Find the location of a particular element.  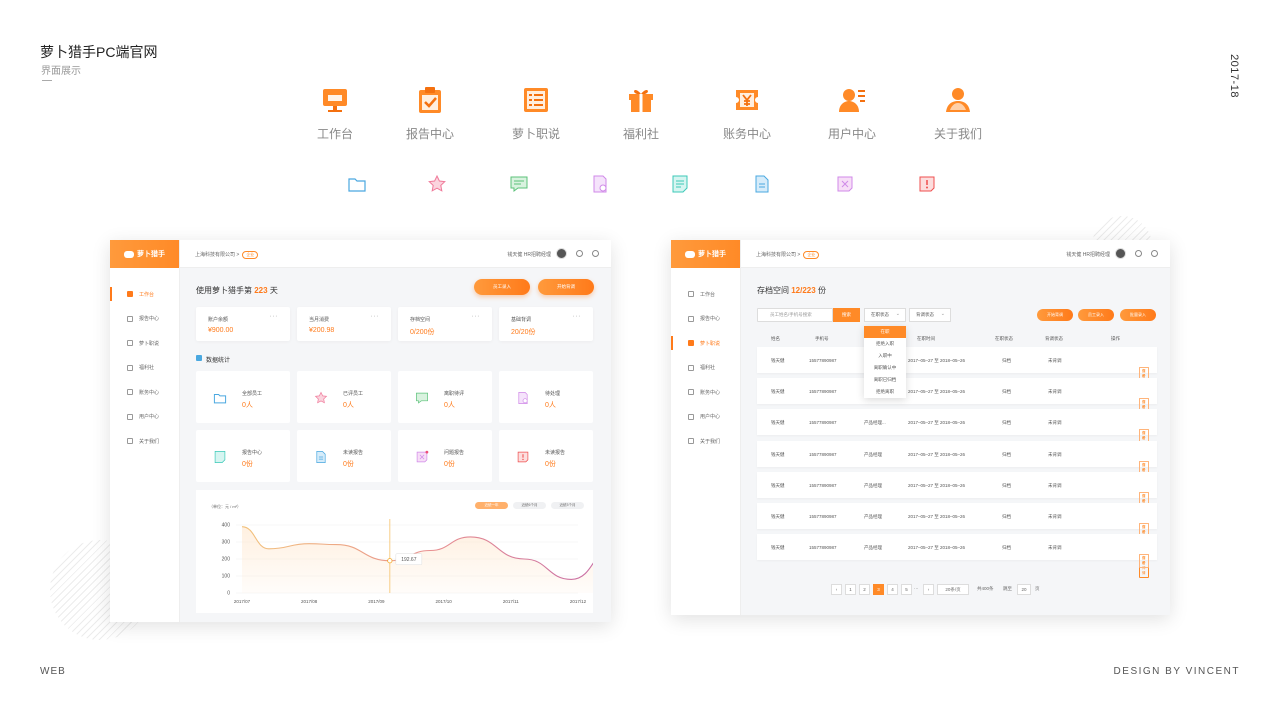

count-card-pending: 待处理 0人 is located at coordinates (546, 397).